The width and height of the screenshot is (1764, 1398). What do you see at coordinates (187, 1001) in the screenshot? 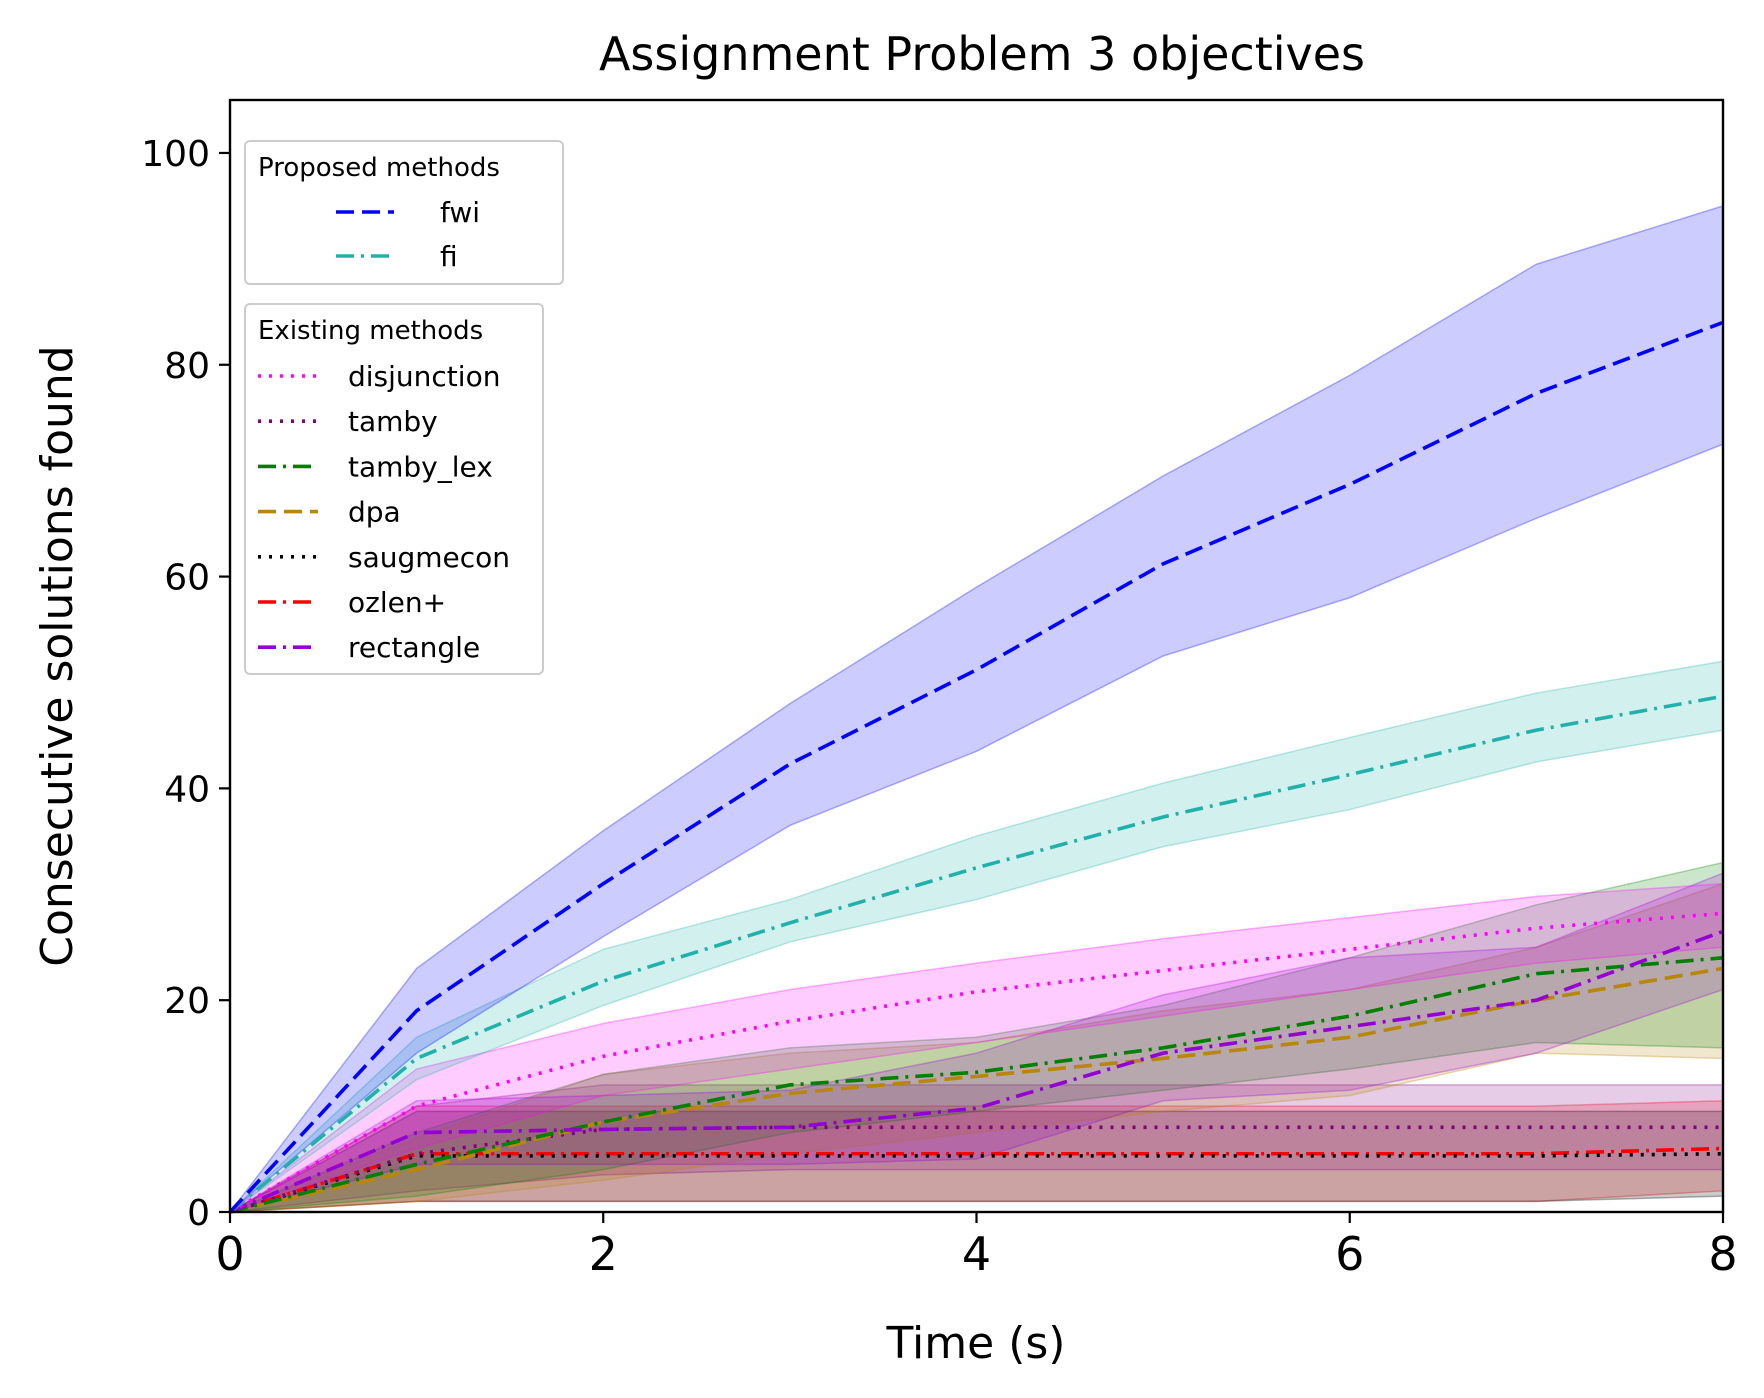
I see `y-tick-label: 20` at bounding box center [187, 1001].